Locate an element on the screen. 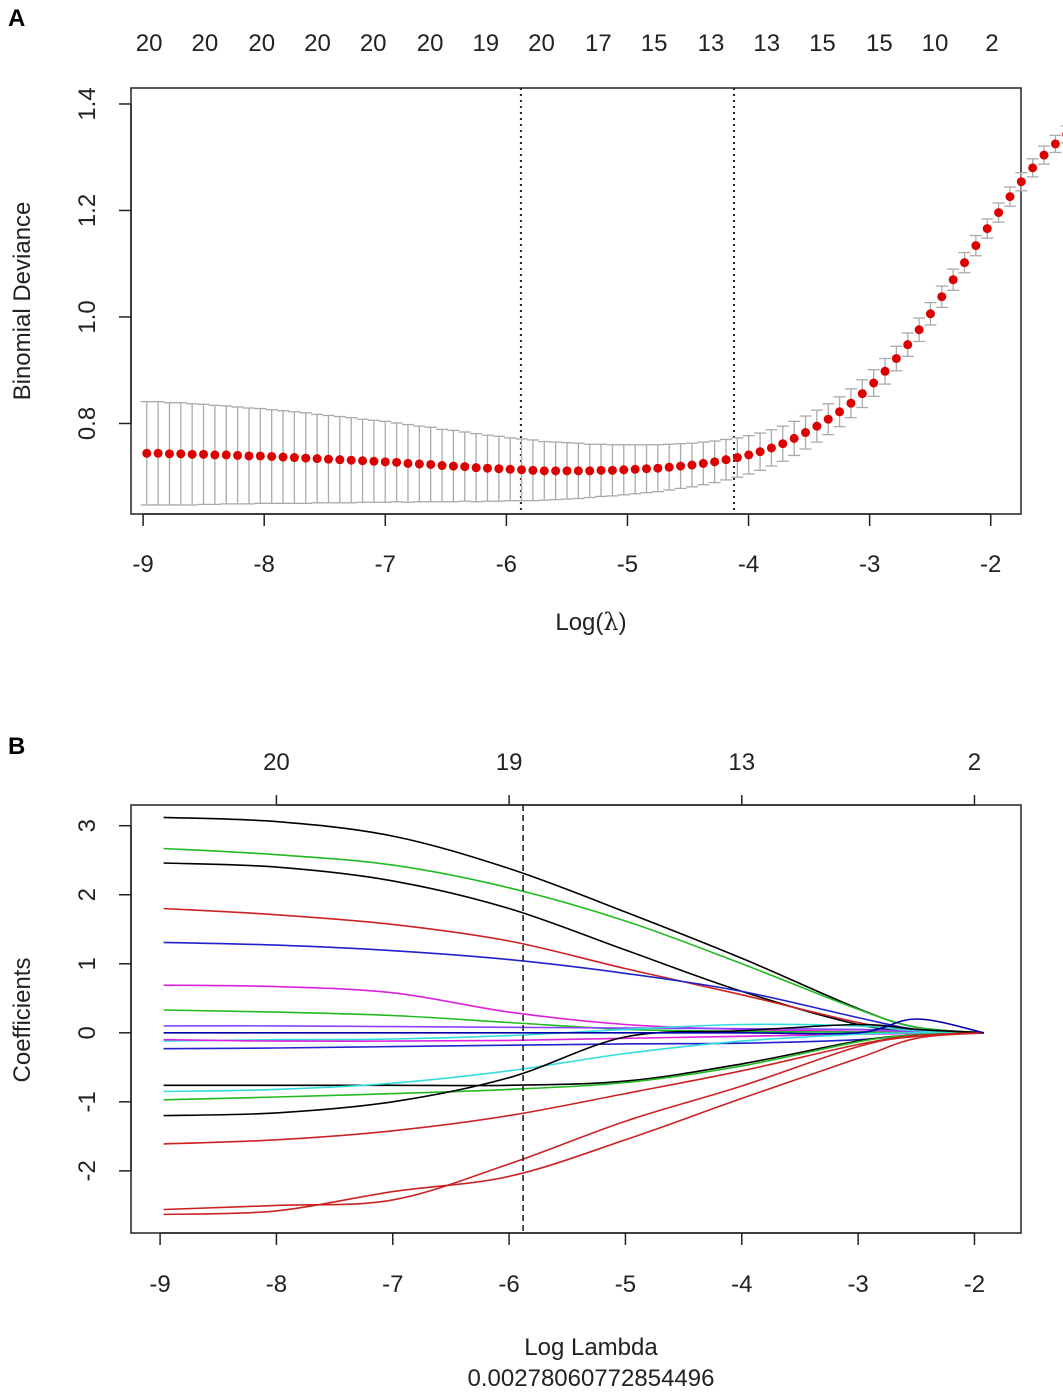  panel-b-subtitle: 0.00278060772854496 is located at coordinates (591, 1378).